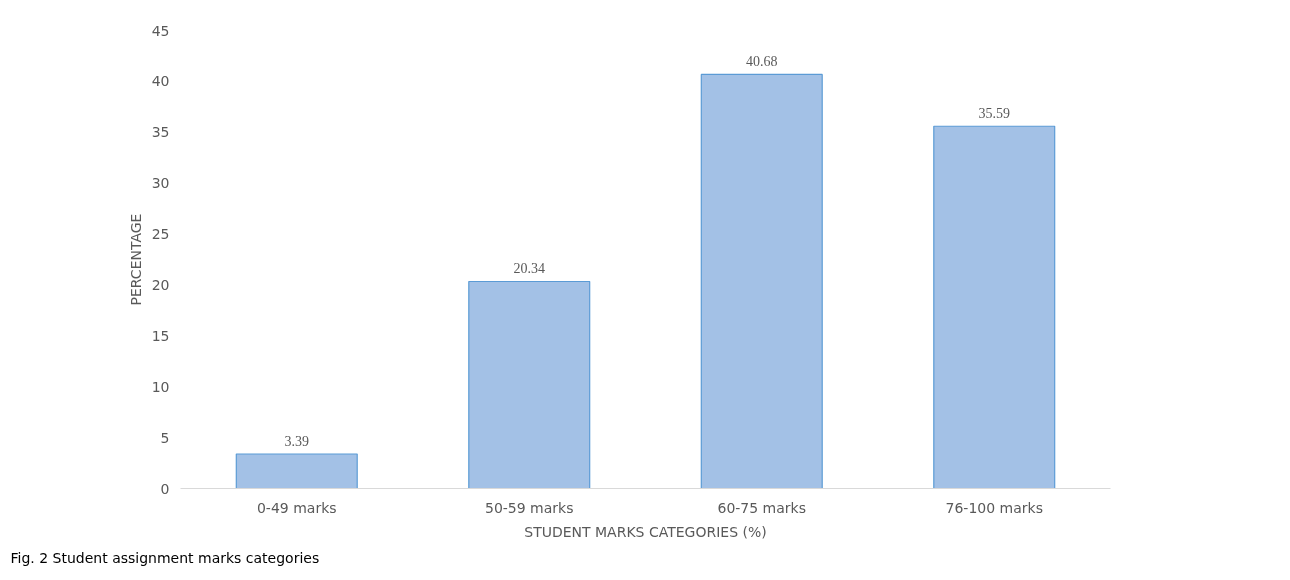 The image size is (1290, 580). I want to click on x-axis-title: STUDENT MARKS CATEGORIES (%), so click(645, 531).